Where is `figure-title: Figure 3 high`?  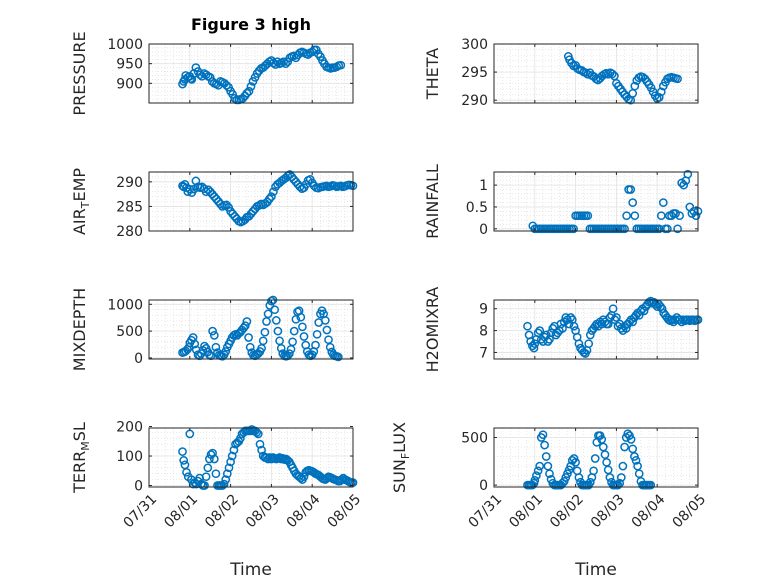 figure-title: Figure 3 high is located at coordinates (251, 24).